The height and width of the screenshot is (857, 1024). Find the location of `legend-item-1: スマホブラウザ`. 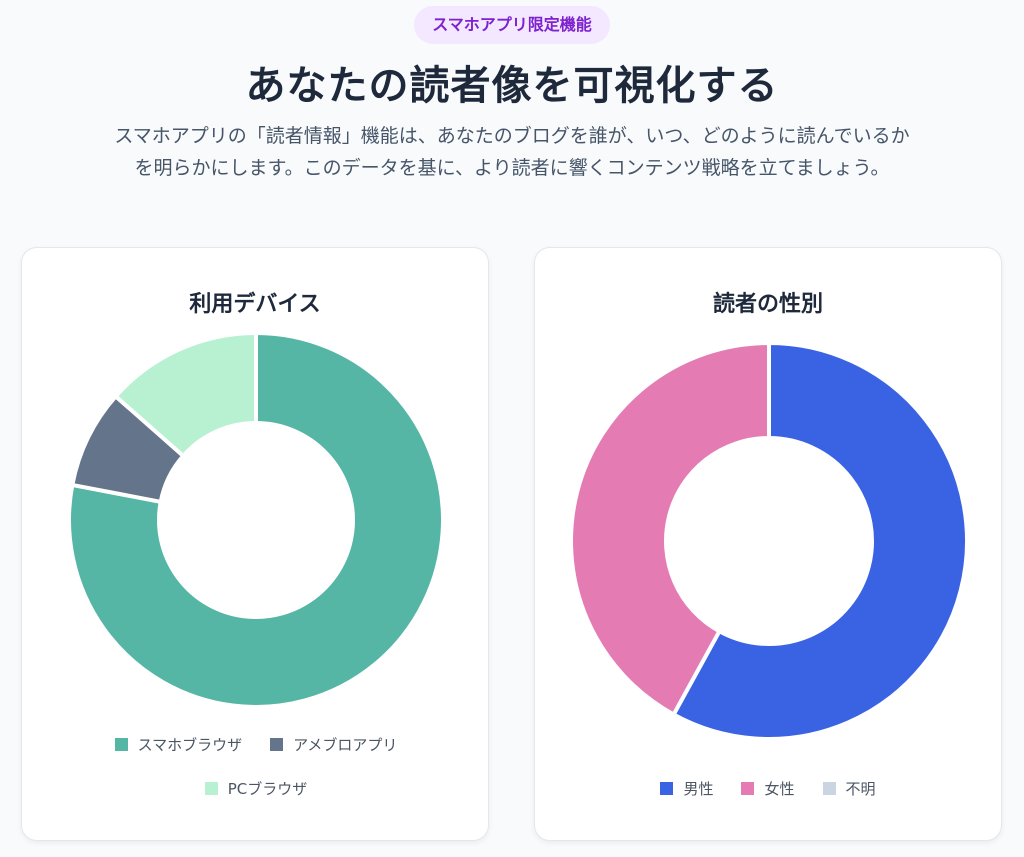

legend-item-1: スマホブラウザ is located at coordinates (178, 744).